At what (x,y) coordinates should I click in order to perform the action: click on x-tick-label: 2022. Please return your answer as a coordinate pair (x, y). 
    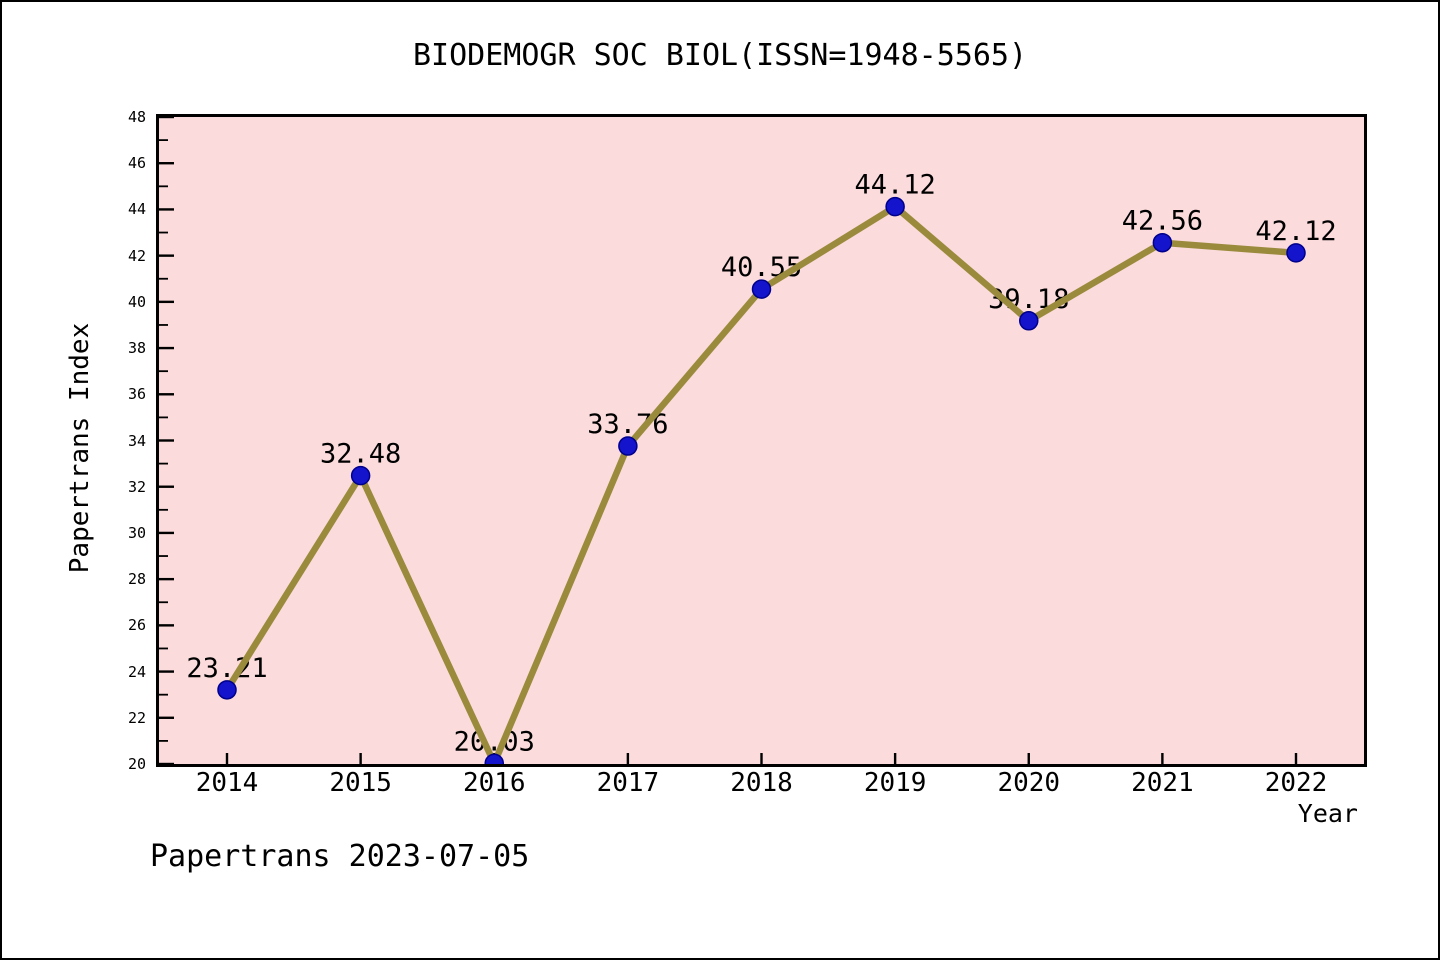
    Looking at the image, I should click on (1296, 783).